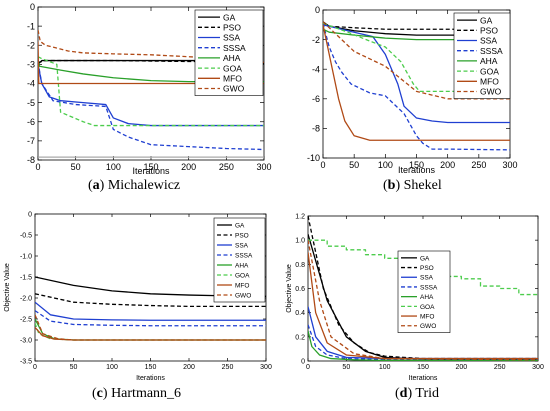  I want to click on y-tick-label: 0.6, so click(300, 289).